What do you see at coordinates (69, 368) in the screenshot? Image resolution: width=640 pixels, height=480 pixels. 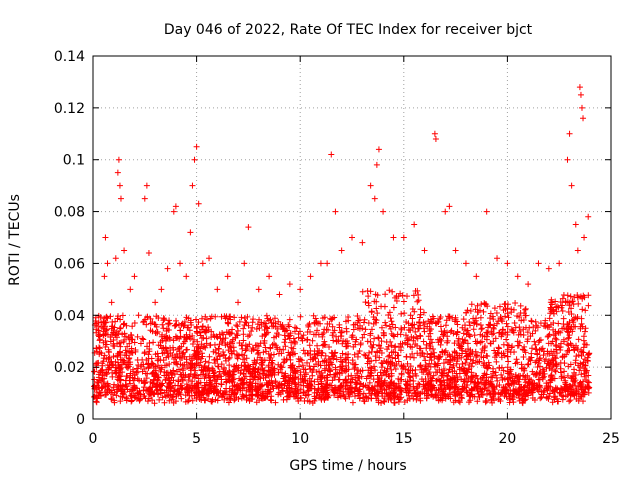 I see `y-tick-label: 0.02` at bounding box center [69, 368].